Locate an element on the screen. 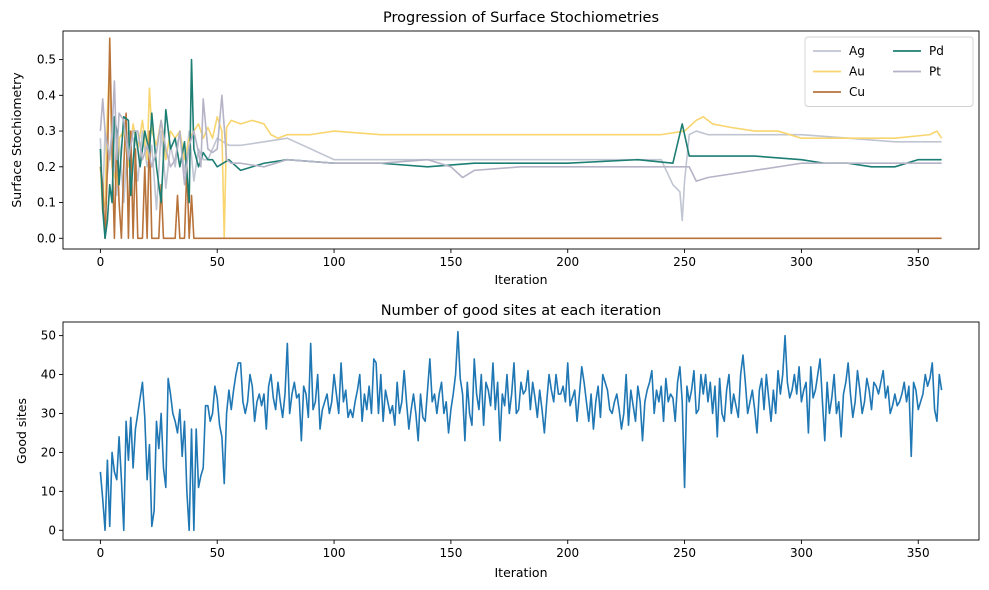  good-sites-x-tick-label: 200 is located at coordinates (567, 553).